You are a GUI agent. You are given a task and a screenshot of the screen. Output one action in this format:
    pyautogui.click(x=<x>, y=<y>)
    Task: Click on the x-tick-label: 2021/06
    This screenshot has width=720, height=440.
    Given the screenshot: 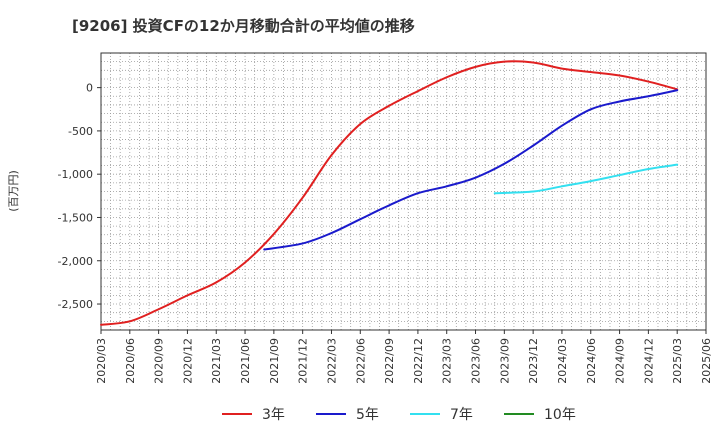 What is the action you would take?
    pyautogui.click(x=245, y=361)
    